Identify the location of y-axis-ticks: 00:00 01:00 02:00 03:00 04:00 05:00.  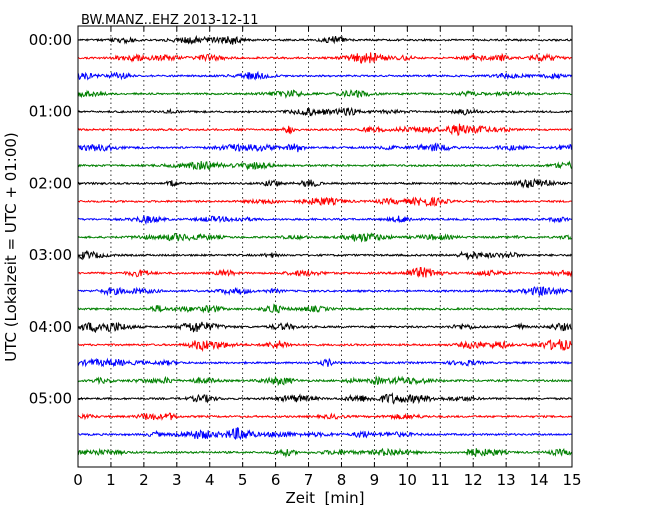
(56, 219).